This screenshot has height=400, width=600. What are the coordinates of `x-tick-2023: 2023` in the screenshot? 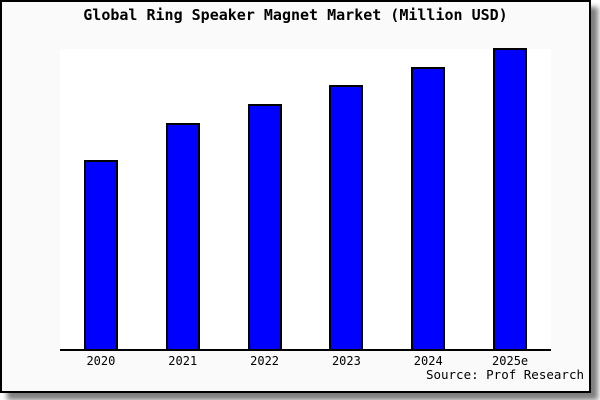 It's located at (346, 361).